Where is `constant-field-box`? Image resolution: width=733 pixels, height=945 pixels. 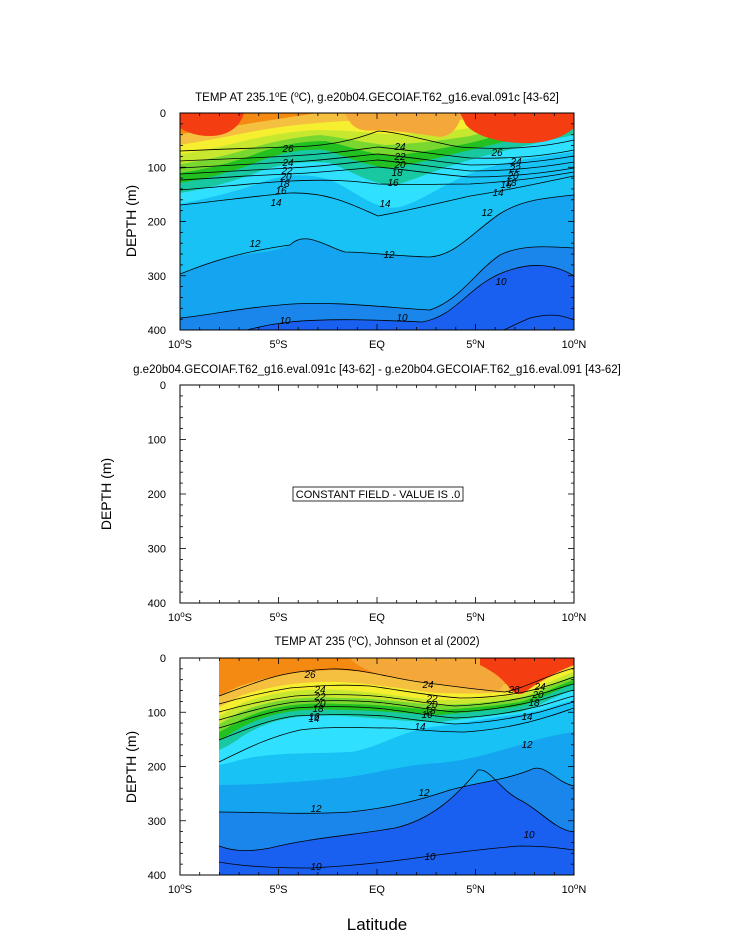 constant-field-box is located at coordinates (378, 494).